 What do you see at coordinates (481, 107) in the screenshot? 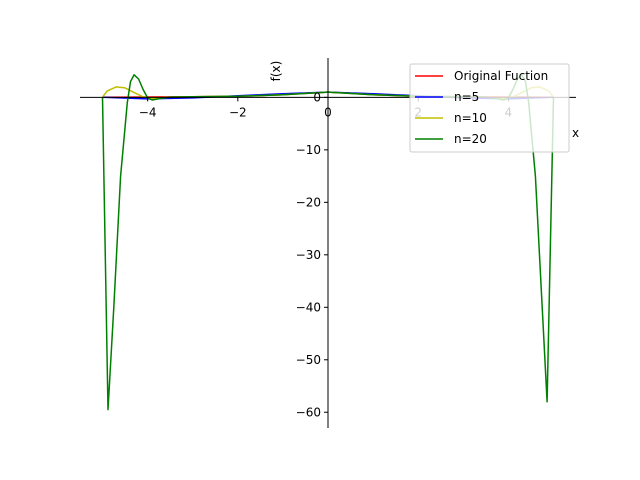
I see `legend-items: Original Fuction n=5 n=10 n=20` at bounding box center [481, 107].